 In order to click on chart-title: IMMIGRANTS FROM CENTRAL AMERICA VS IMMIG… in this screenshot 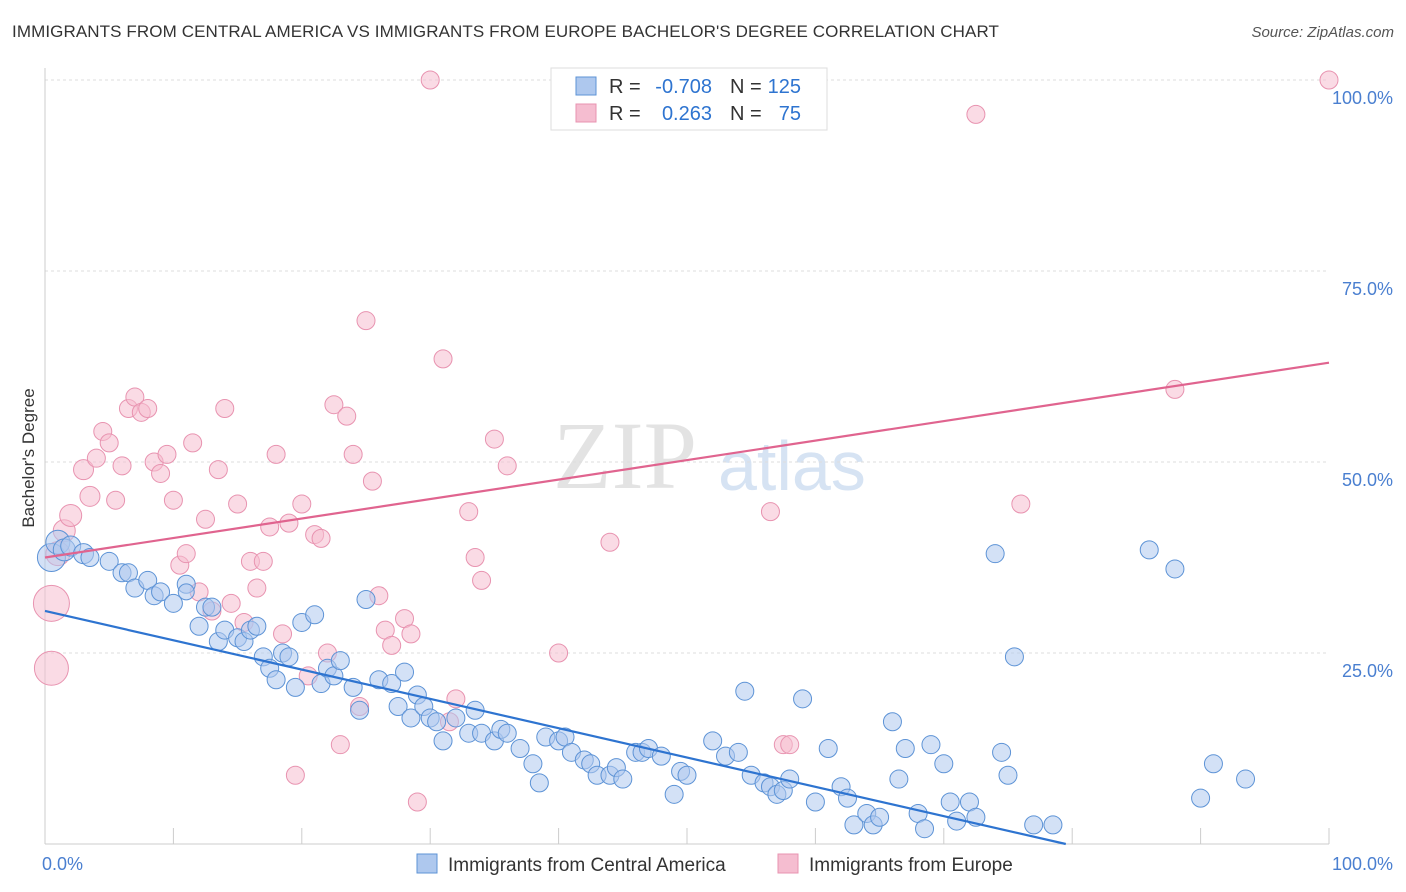, I will do `click(506, 31)`.